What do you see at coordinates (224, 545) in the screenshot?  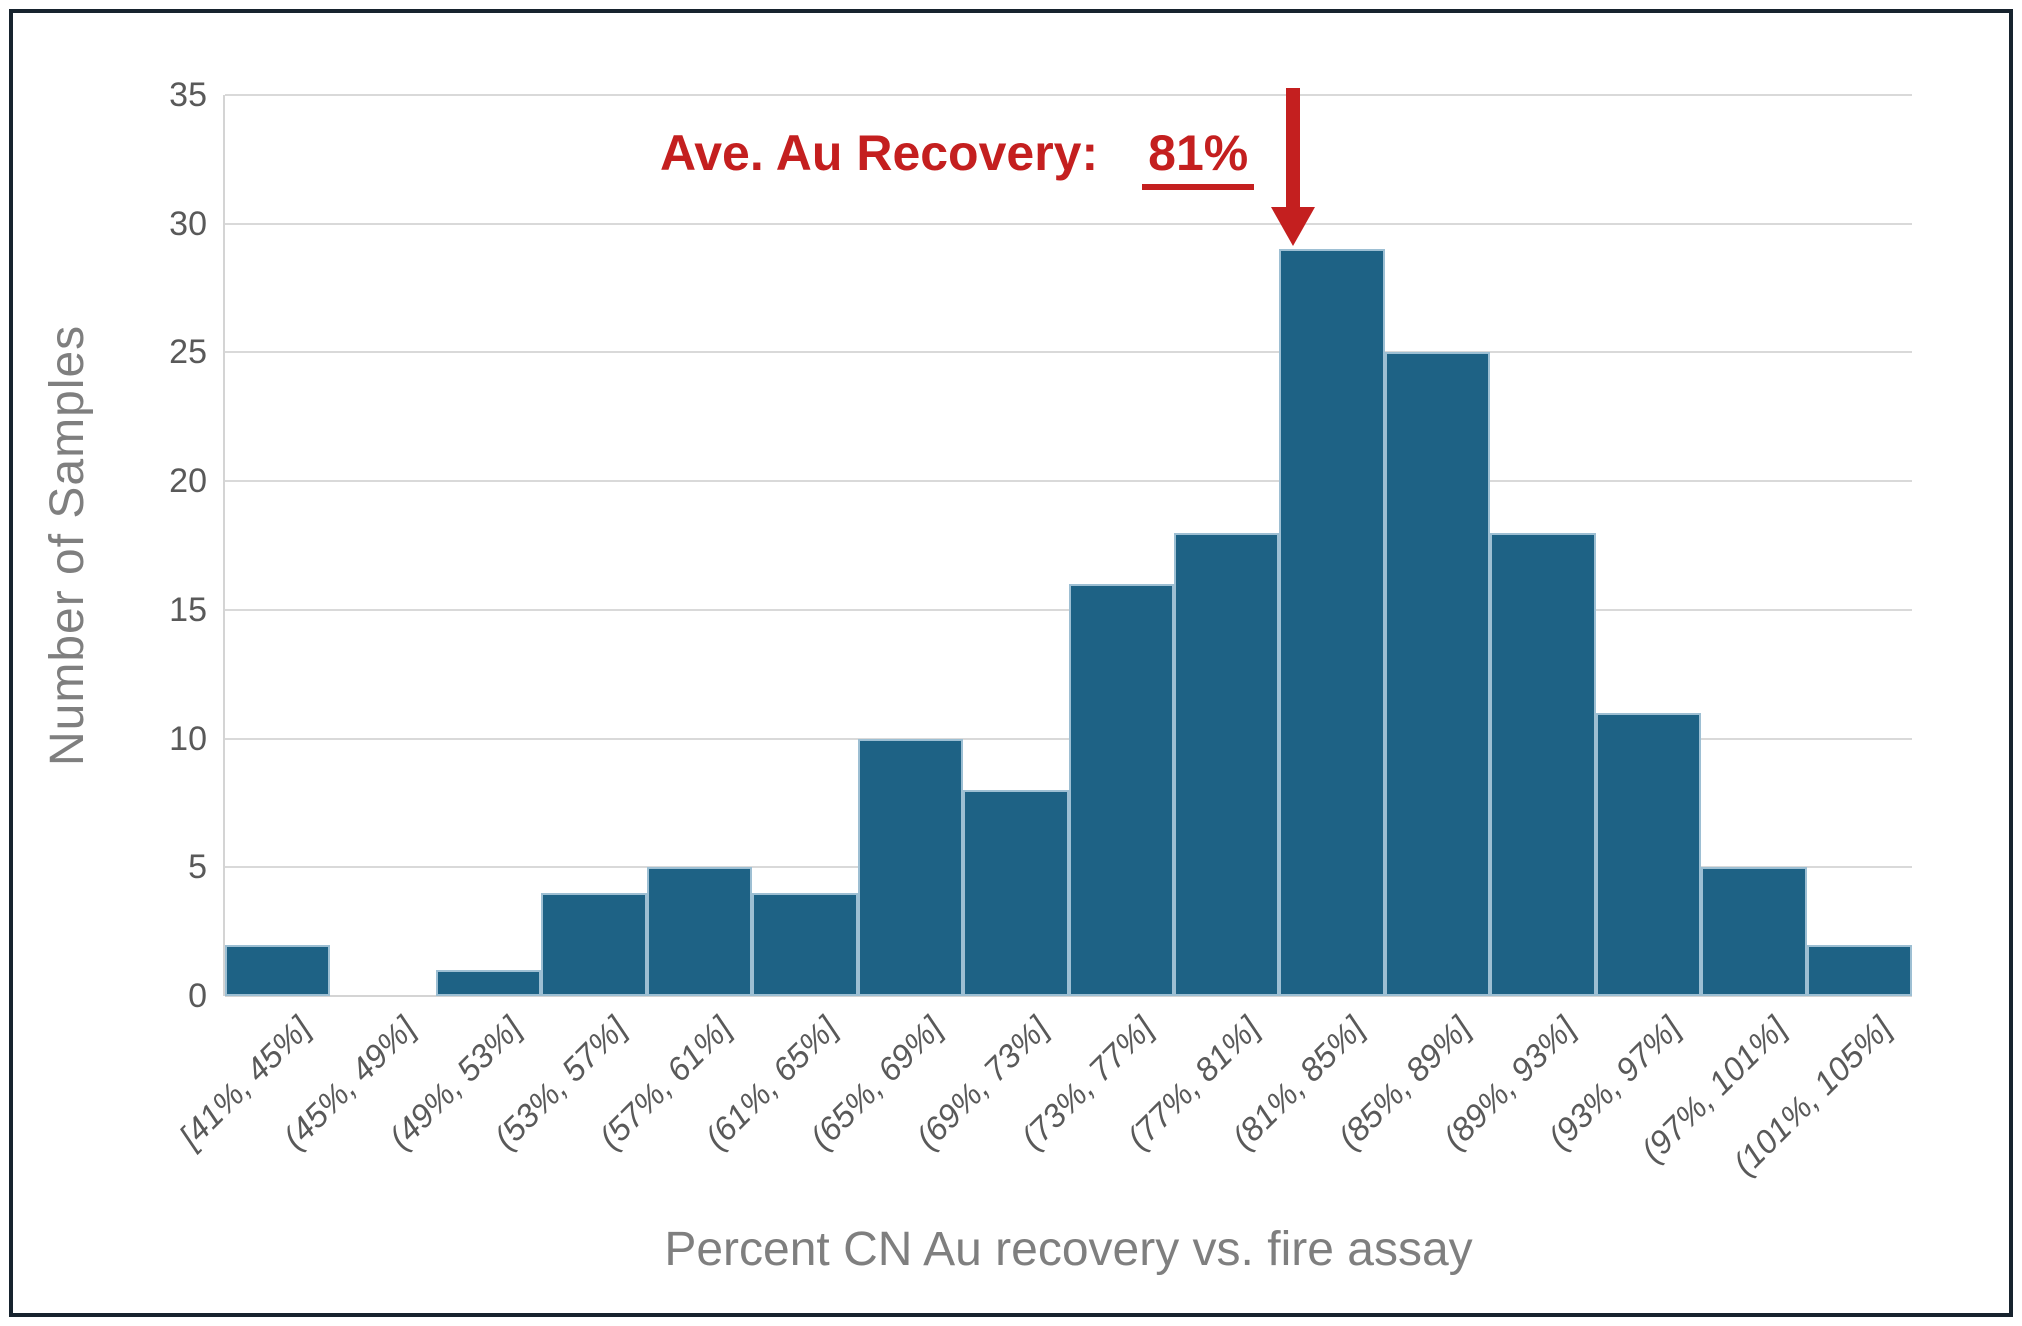 I see `y-axis-line` at bounding box center [224, 545].